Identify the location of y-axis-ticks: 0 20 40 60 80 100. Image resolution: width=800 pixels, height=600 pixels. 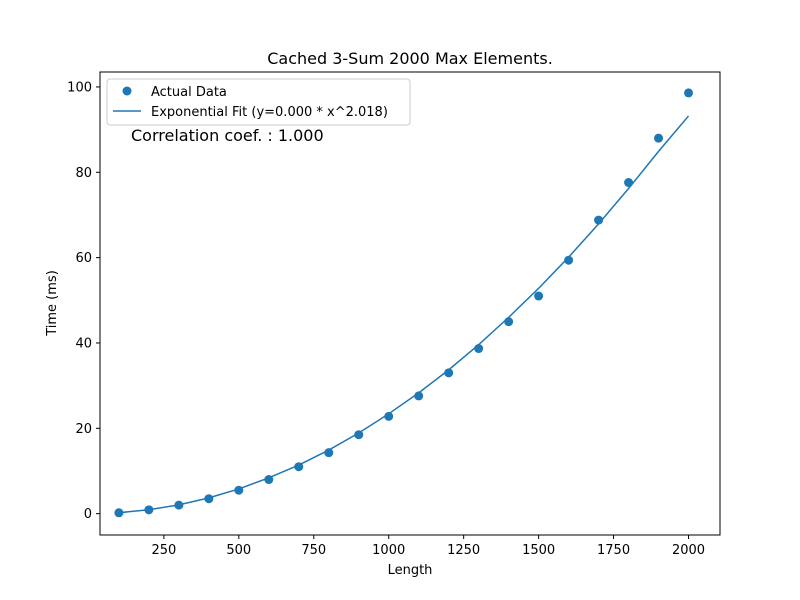
(83, 301).